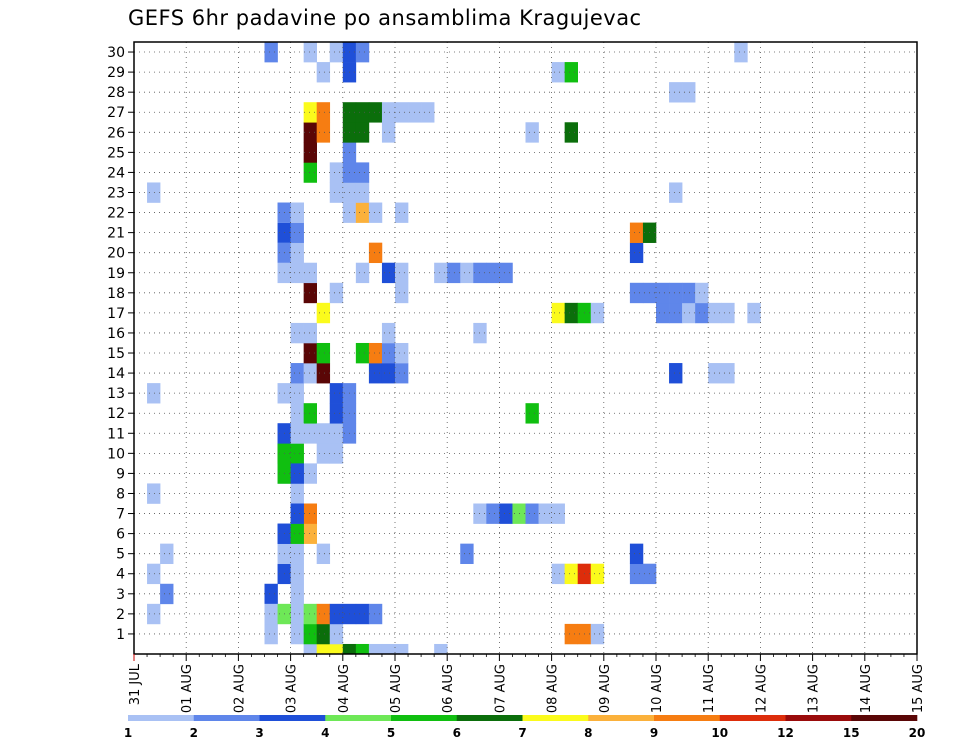 The image size is (960, 742). Describe the element at coordinates (116, 314) in the screenshot. I see `y-tick-label: 17` at that location.